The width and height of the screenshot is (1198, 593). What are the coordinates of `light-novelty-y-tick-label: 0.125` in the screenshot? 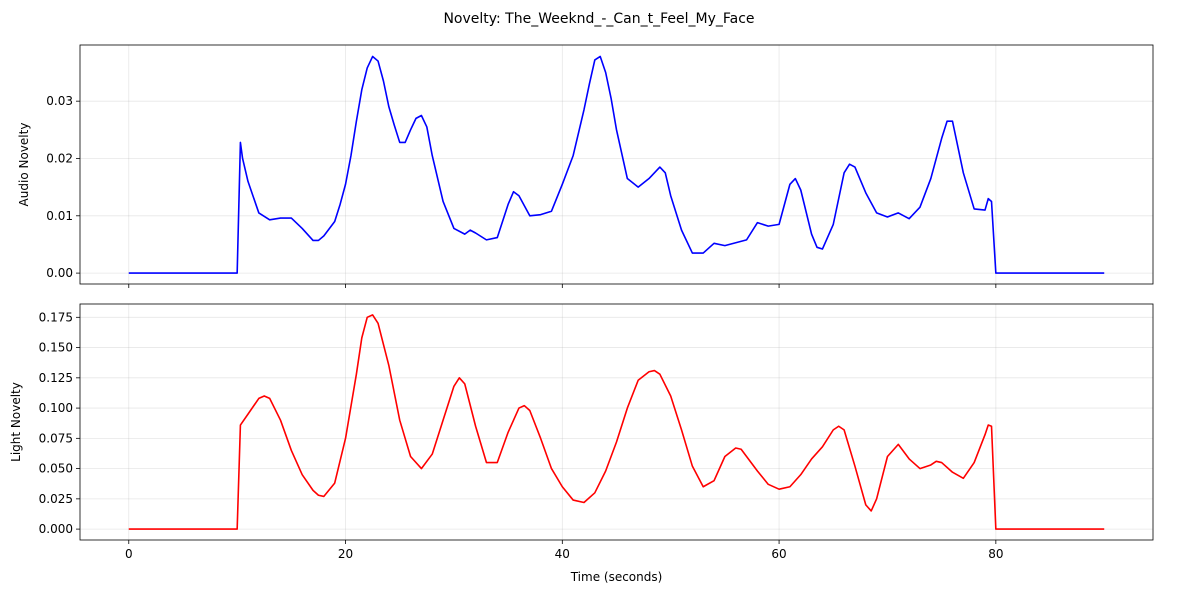 It's located at (56, 378).